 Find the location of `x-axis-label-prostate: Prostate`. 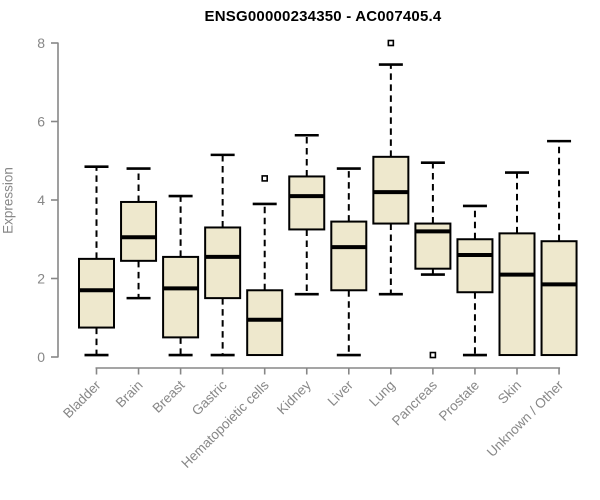

x-axis-label-prostate: Prostate is located at coordinates (459, 401).